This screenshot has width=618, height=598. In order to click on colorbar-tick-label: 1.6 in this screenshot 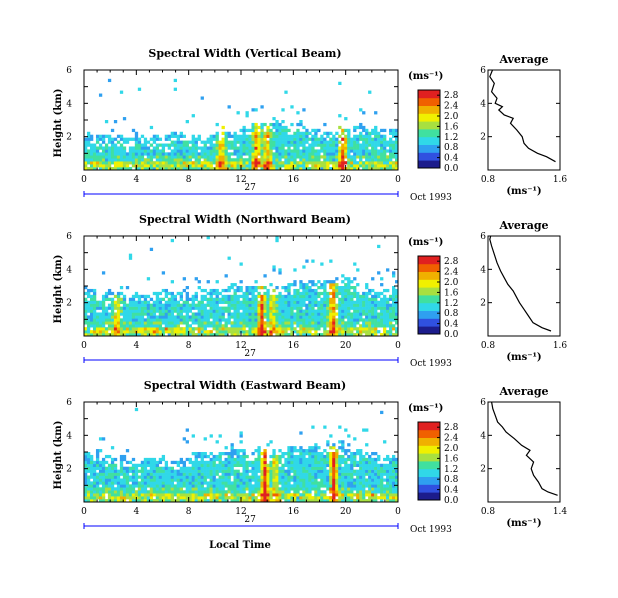, I will do `click(451, 293)`.